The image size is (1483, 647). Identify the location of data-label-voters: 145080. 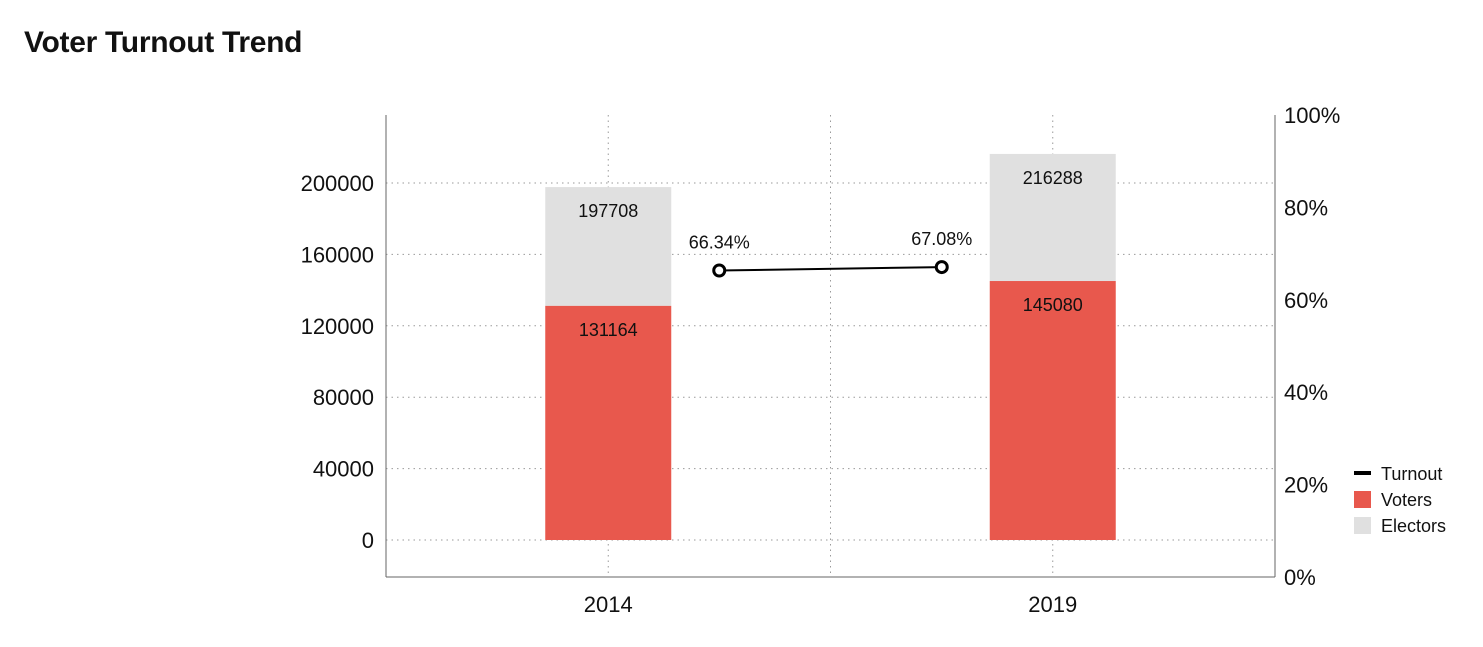
(1053, 305).